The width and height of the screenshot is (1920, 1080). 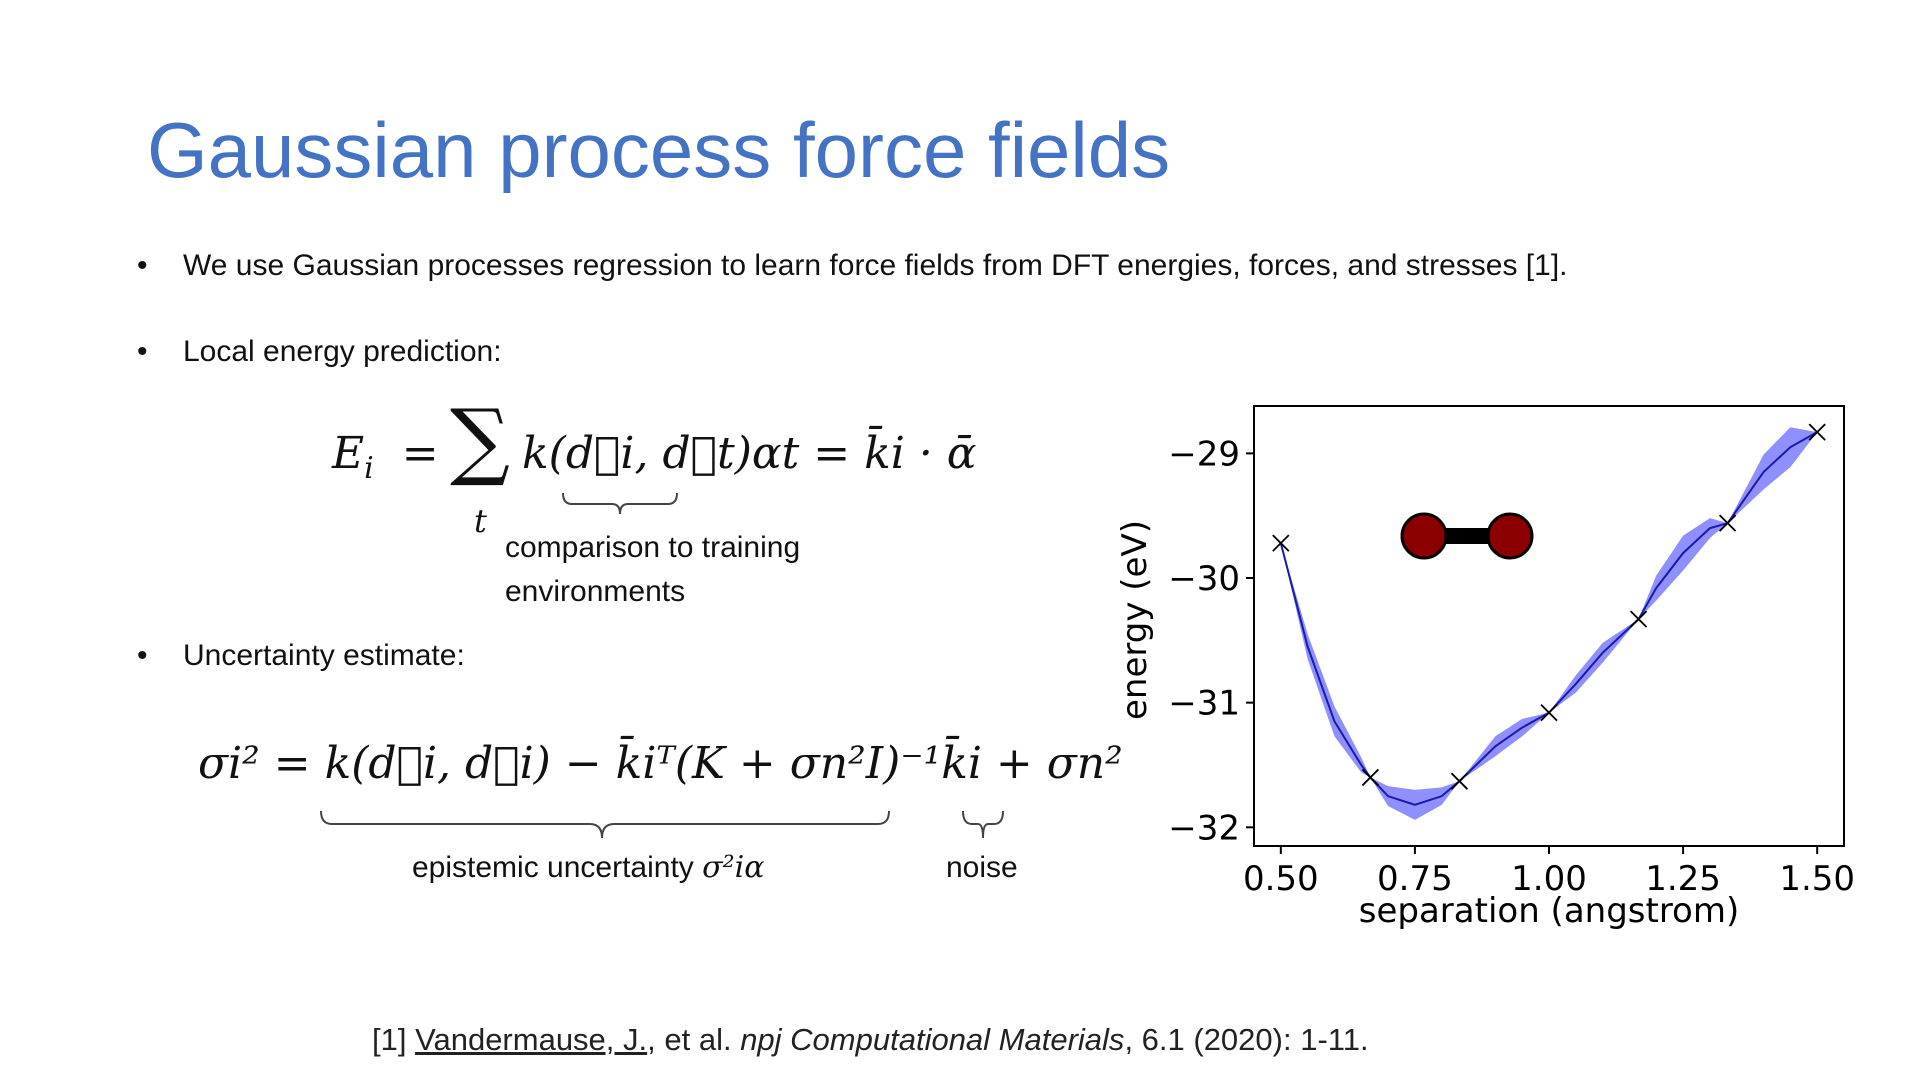 What do you see at coordinates (983, 824) in the screenshot?
I see `noise-brace` at bounding box center [983, 824].